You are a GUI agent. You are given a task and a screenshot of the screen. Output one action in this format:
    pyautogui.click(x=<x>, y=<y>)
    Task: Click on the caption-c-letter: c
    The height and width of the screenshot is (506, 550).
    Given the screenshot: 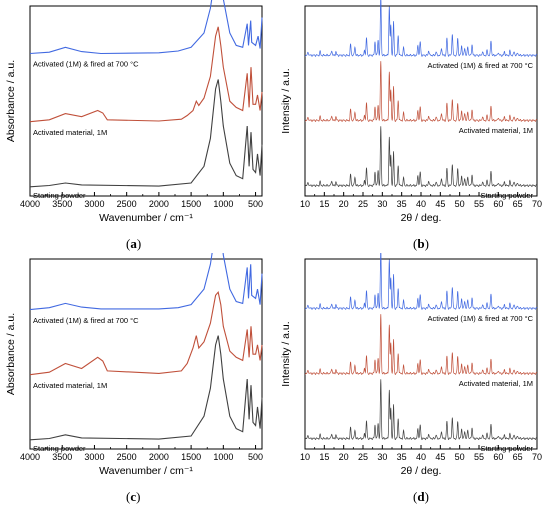 What is the action you would take?
    pyautogui.click(x=133, y=496)
    